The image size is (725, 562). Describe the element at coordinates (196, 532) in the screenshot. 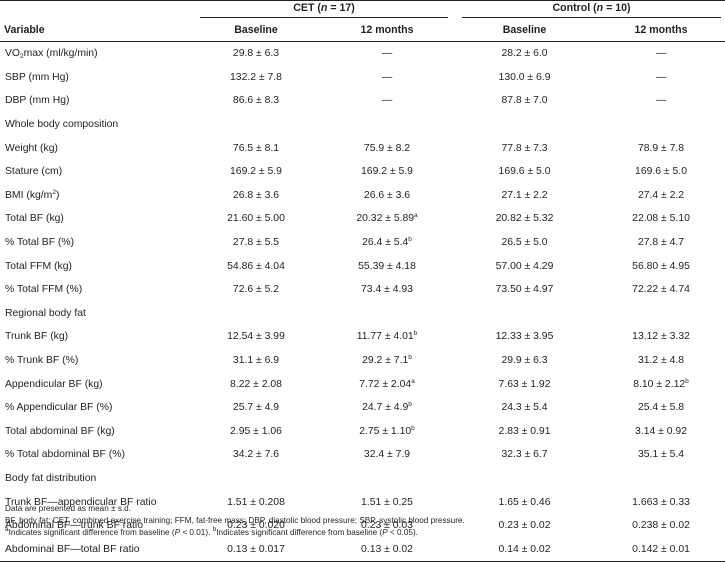

I see `footnote-a-threshold: < 0.01).` at that location.